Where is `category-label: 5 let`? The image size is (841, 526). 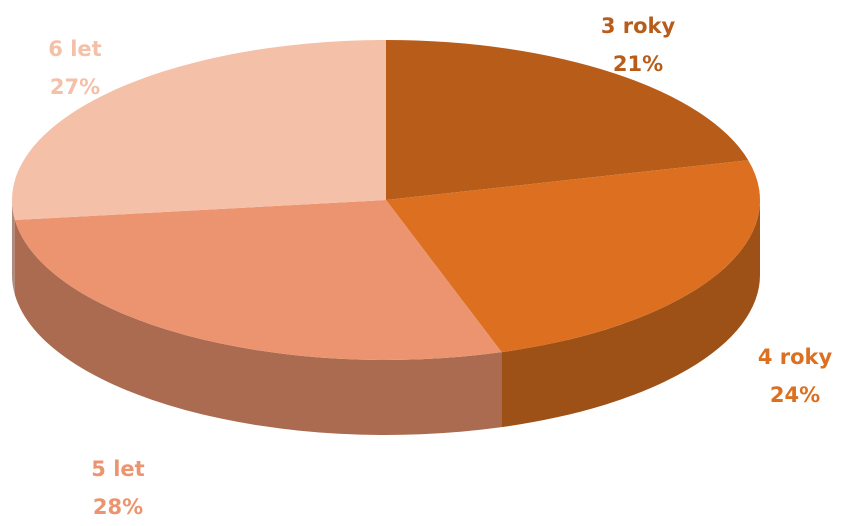 category-label: 5 let is located at coordinates (117, 469).